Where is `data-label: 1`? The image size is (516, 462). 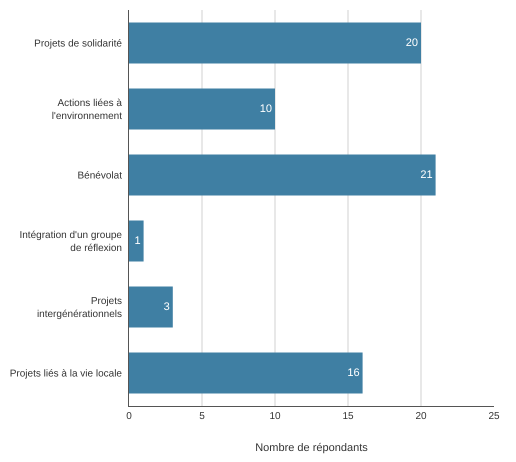 data-label: 1 is located at coordinates (137, 241).